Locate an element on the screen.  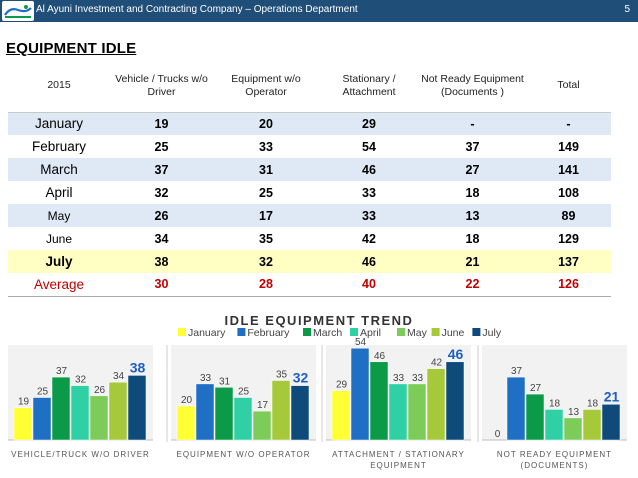
category-label: VEHICLE/TRUCK W/O DRIVER is located at coordinates (80, 454).